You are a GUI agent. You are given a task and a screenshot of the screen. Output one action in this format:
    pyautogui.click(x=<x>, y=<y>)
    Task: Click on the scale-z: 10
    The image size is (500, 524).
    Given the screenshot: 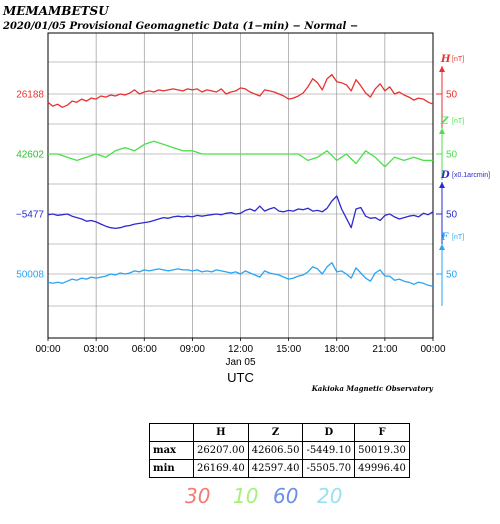 What is the action you would take?
    pyautogui.click(x=246, y=496)
    